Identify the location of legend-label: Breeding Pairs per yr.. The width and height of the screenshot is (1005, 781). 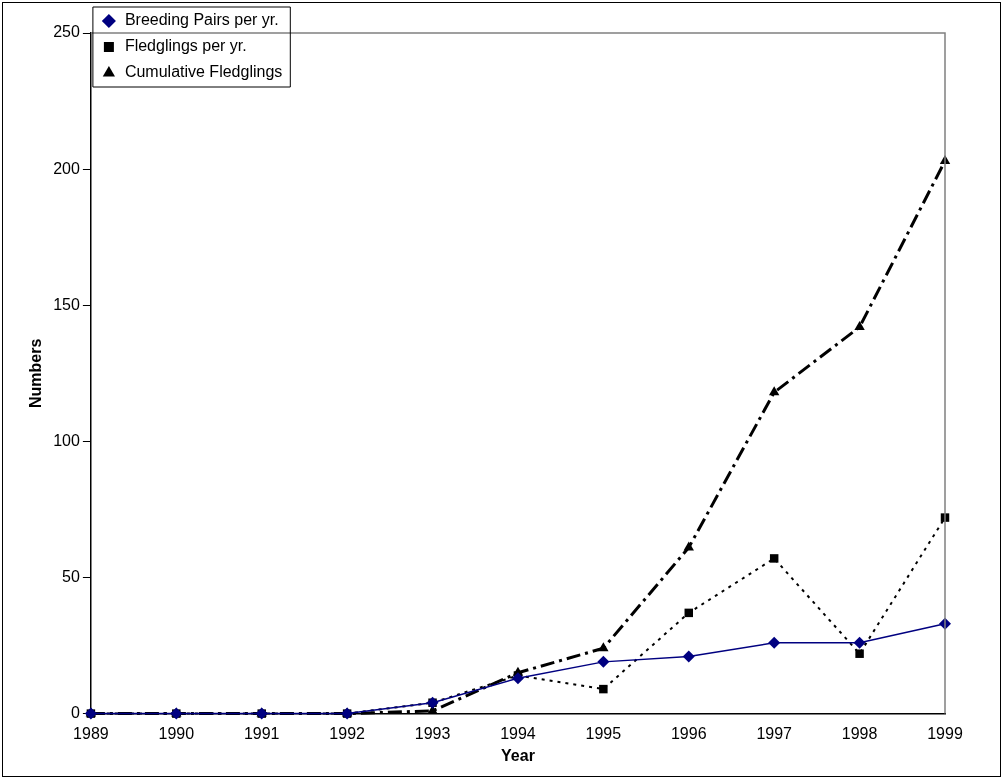
(201, 20).